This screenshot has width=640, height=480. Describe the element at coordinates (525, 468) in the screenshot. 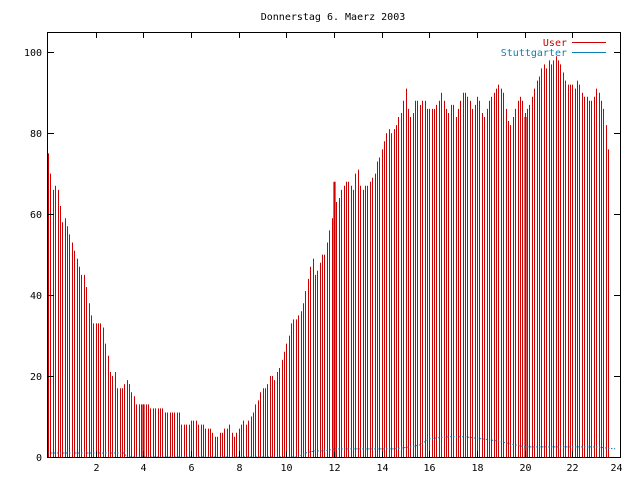

I see `x-tick-label: 20` at that location.